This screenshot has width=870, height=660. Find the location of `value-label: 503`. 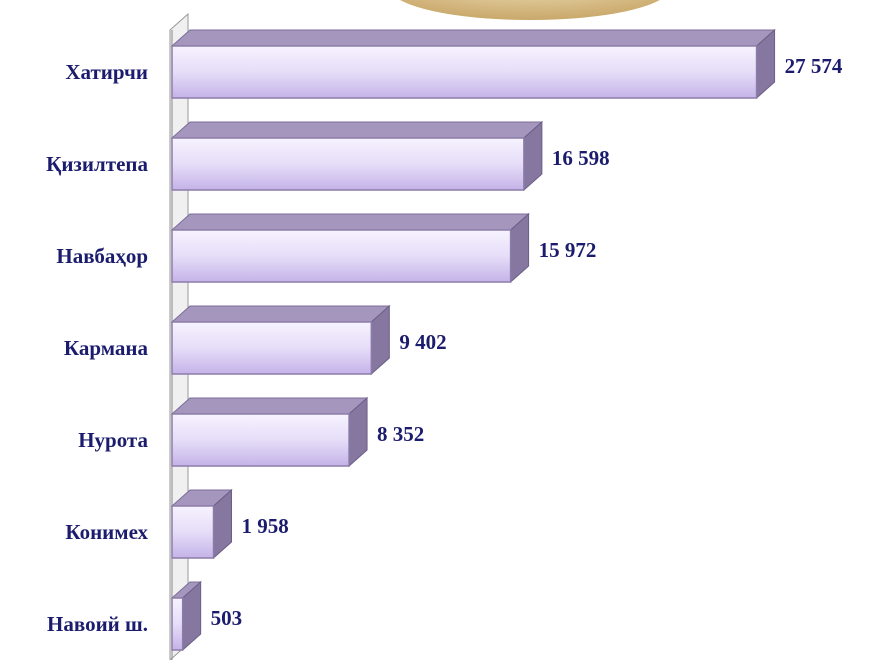

value-label: 503 is located at coordinates (227, 618).